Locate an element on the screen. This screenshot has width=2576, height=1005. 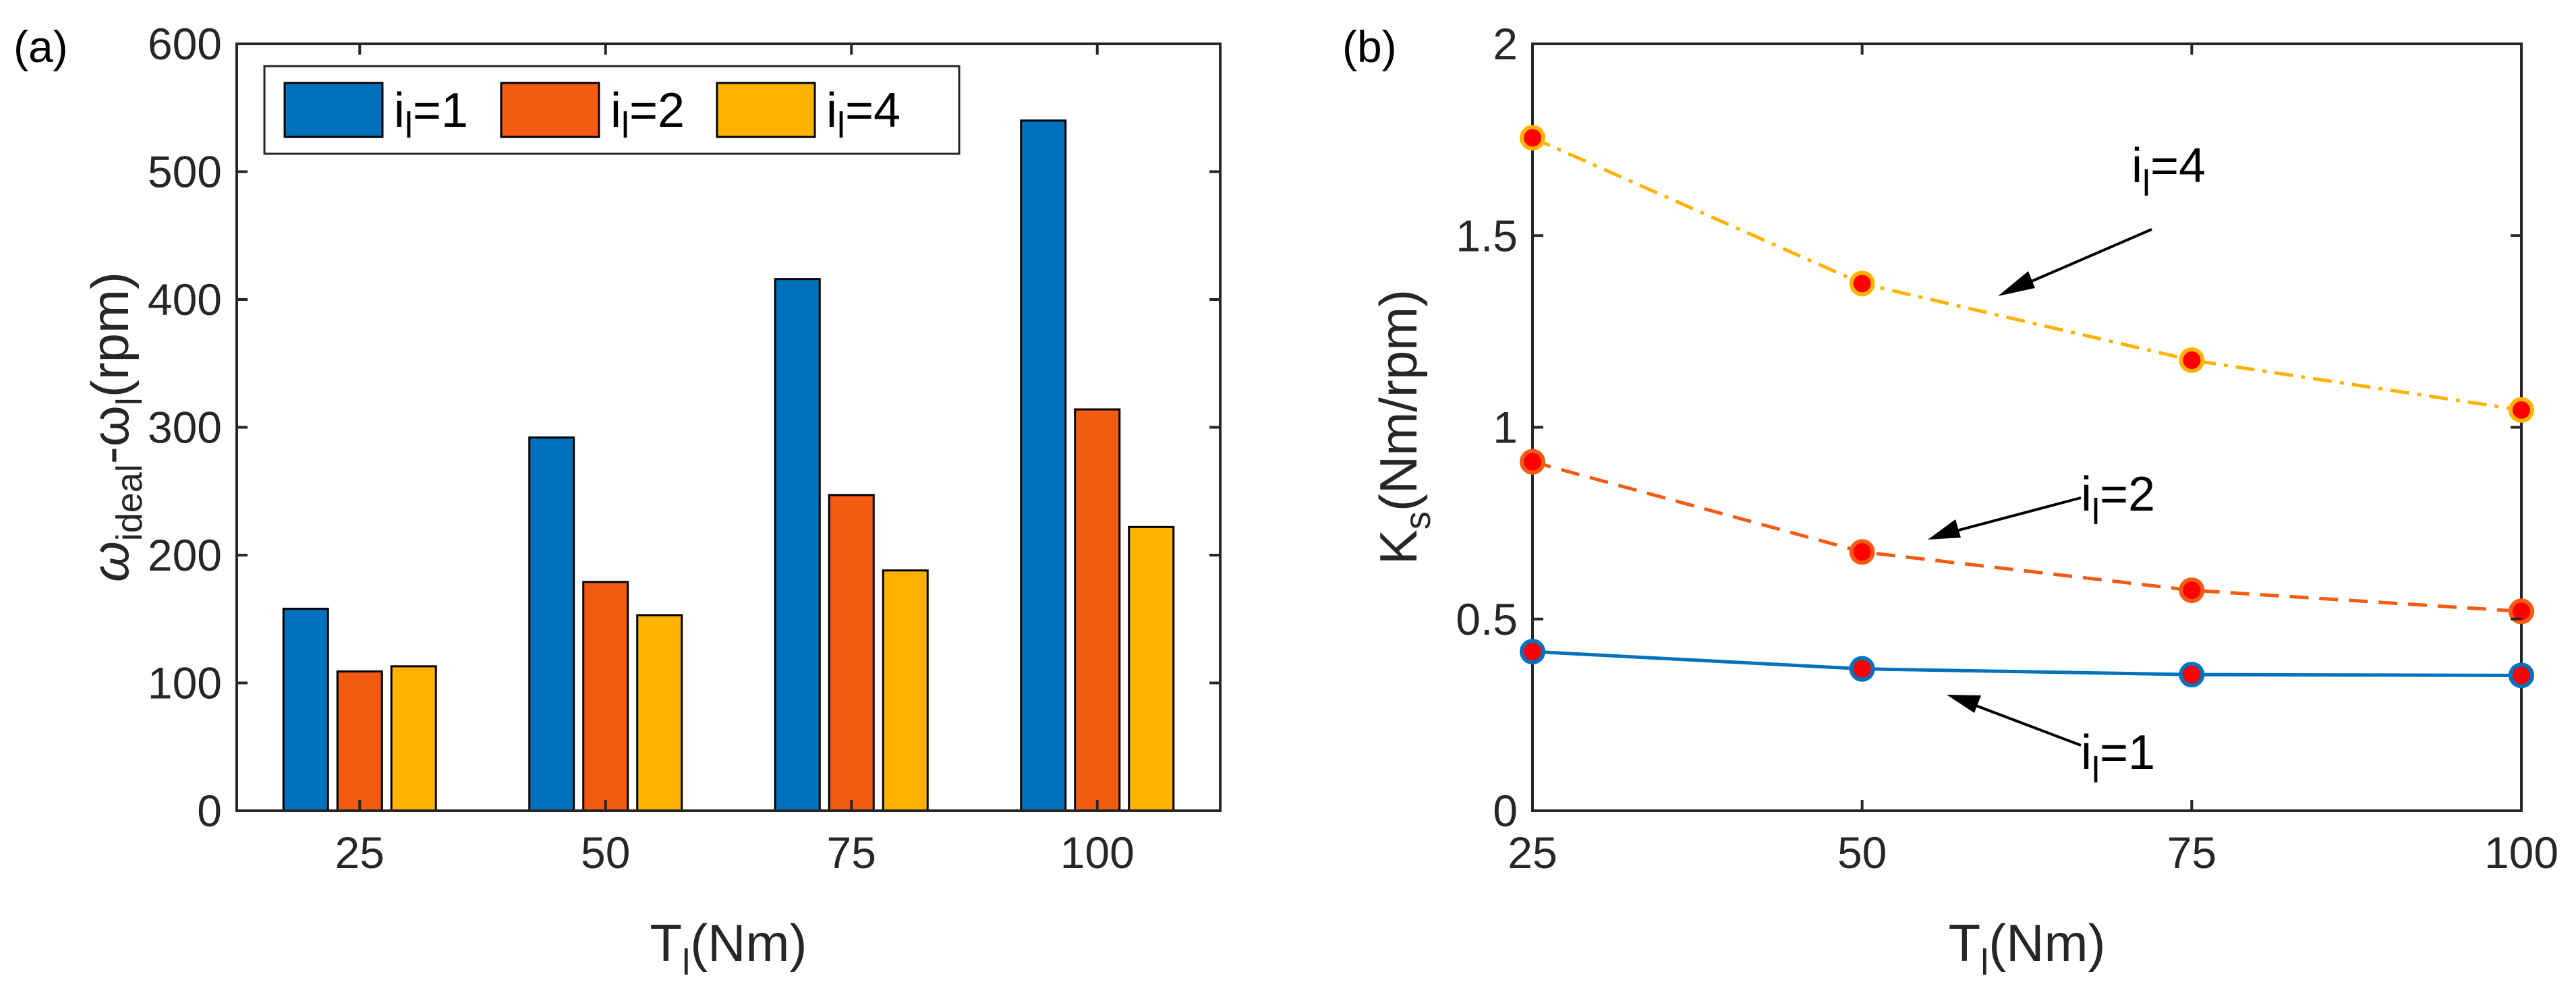
xlabel-a-main: T is located at coordinates (666, 943).